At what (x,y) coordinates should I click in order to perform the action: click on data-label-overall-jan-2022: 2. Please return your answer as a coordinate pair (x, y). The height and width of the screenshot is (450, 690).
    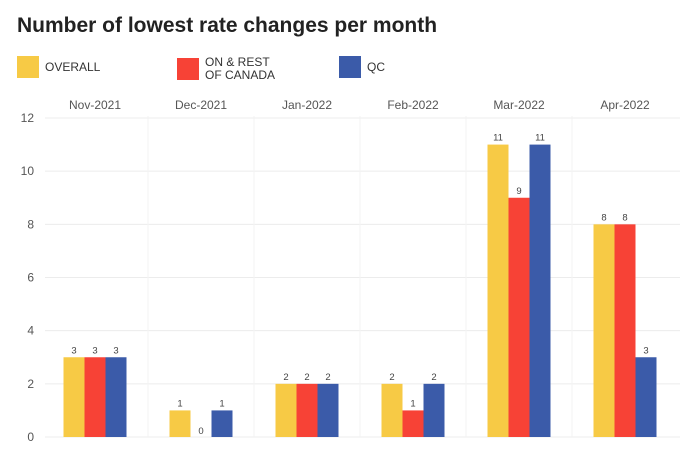
    Looking at the image, I should click on (285, 377).